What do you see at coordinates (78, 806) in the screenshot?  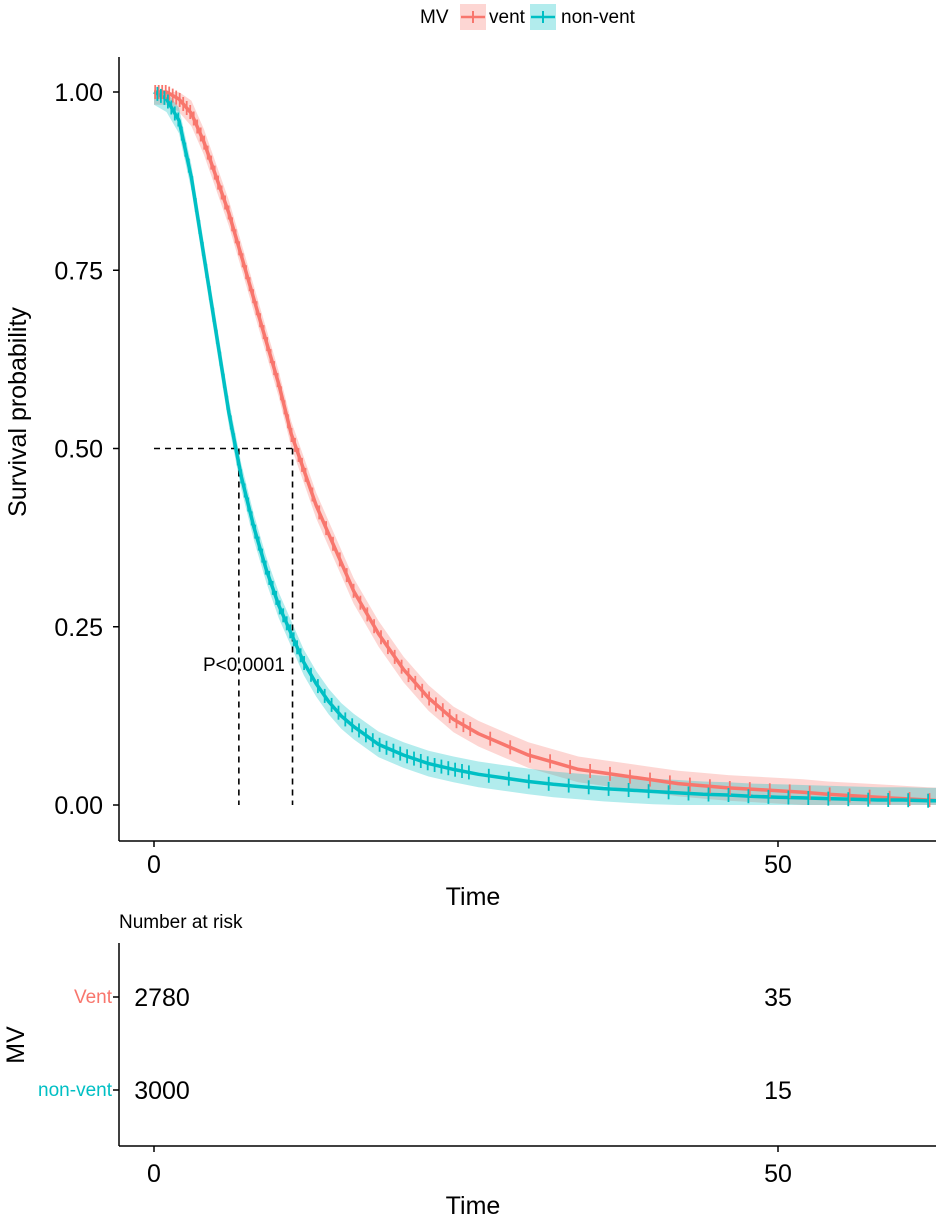 I see `y-tick-label: 0.00` at bounding box center [78, 806].